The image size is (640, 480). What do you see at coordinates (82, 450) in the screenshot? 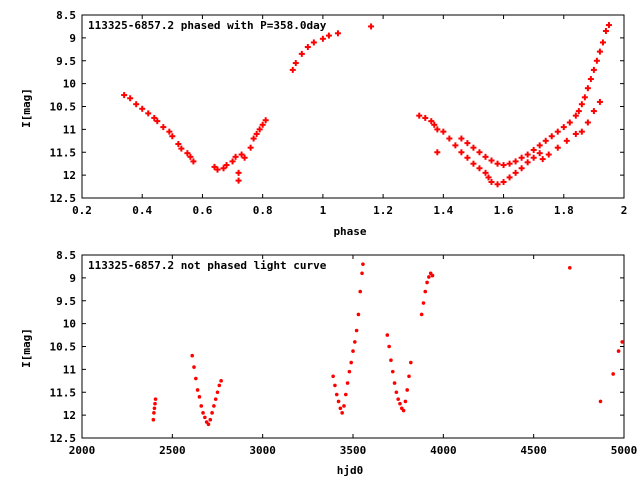
I see `bottom-x-tick-label: 2000` at bounding box center [82, 450].